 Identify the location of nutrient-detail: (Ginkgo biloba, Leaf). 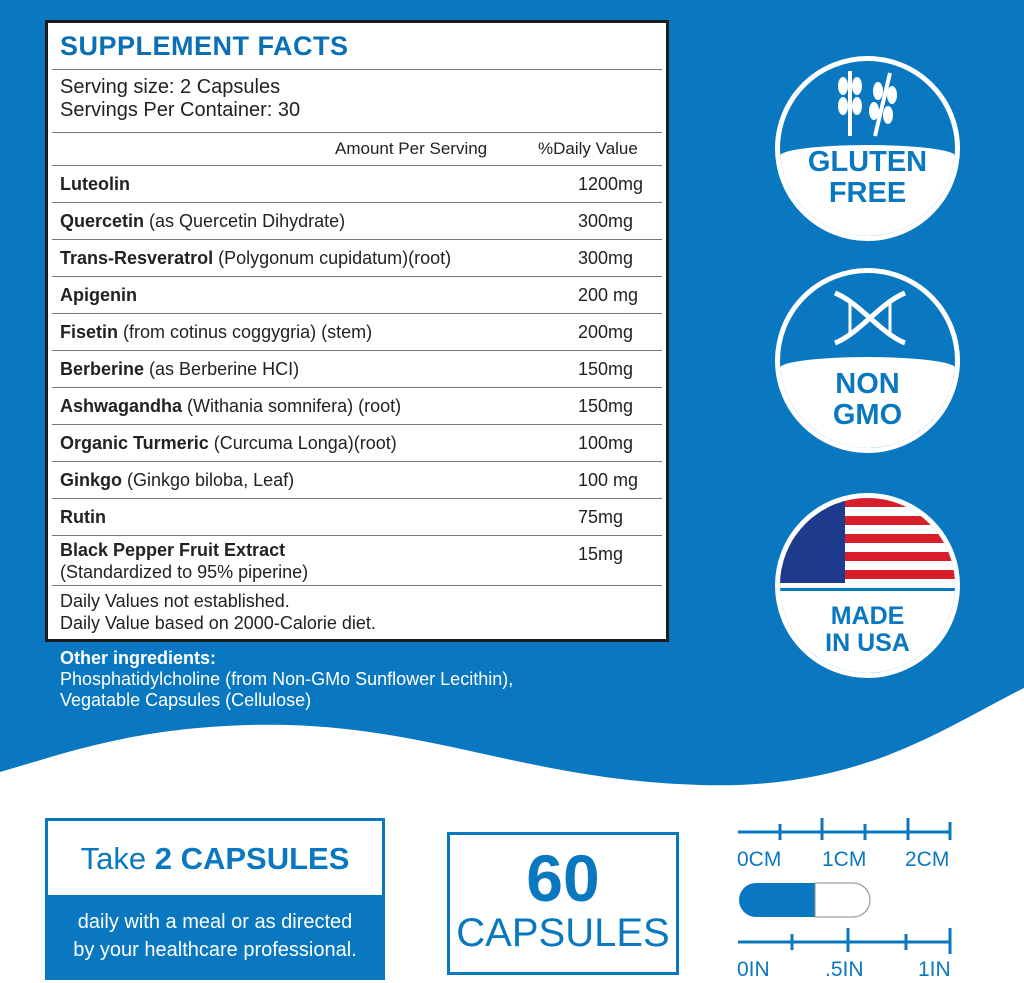
(208, 480).